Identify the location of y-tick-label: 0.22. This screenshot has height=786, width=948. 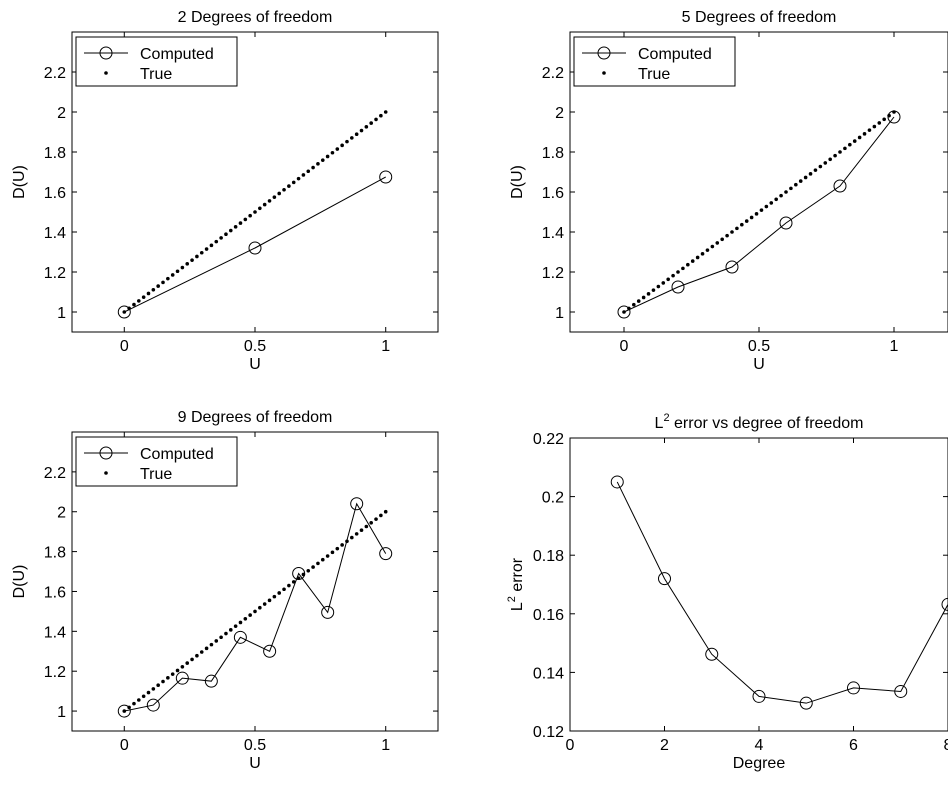
(548, 439).